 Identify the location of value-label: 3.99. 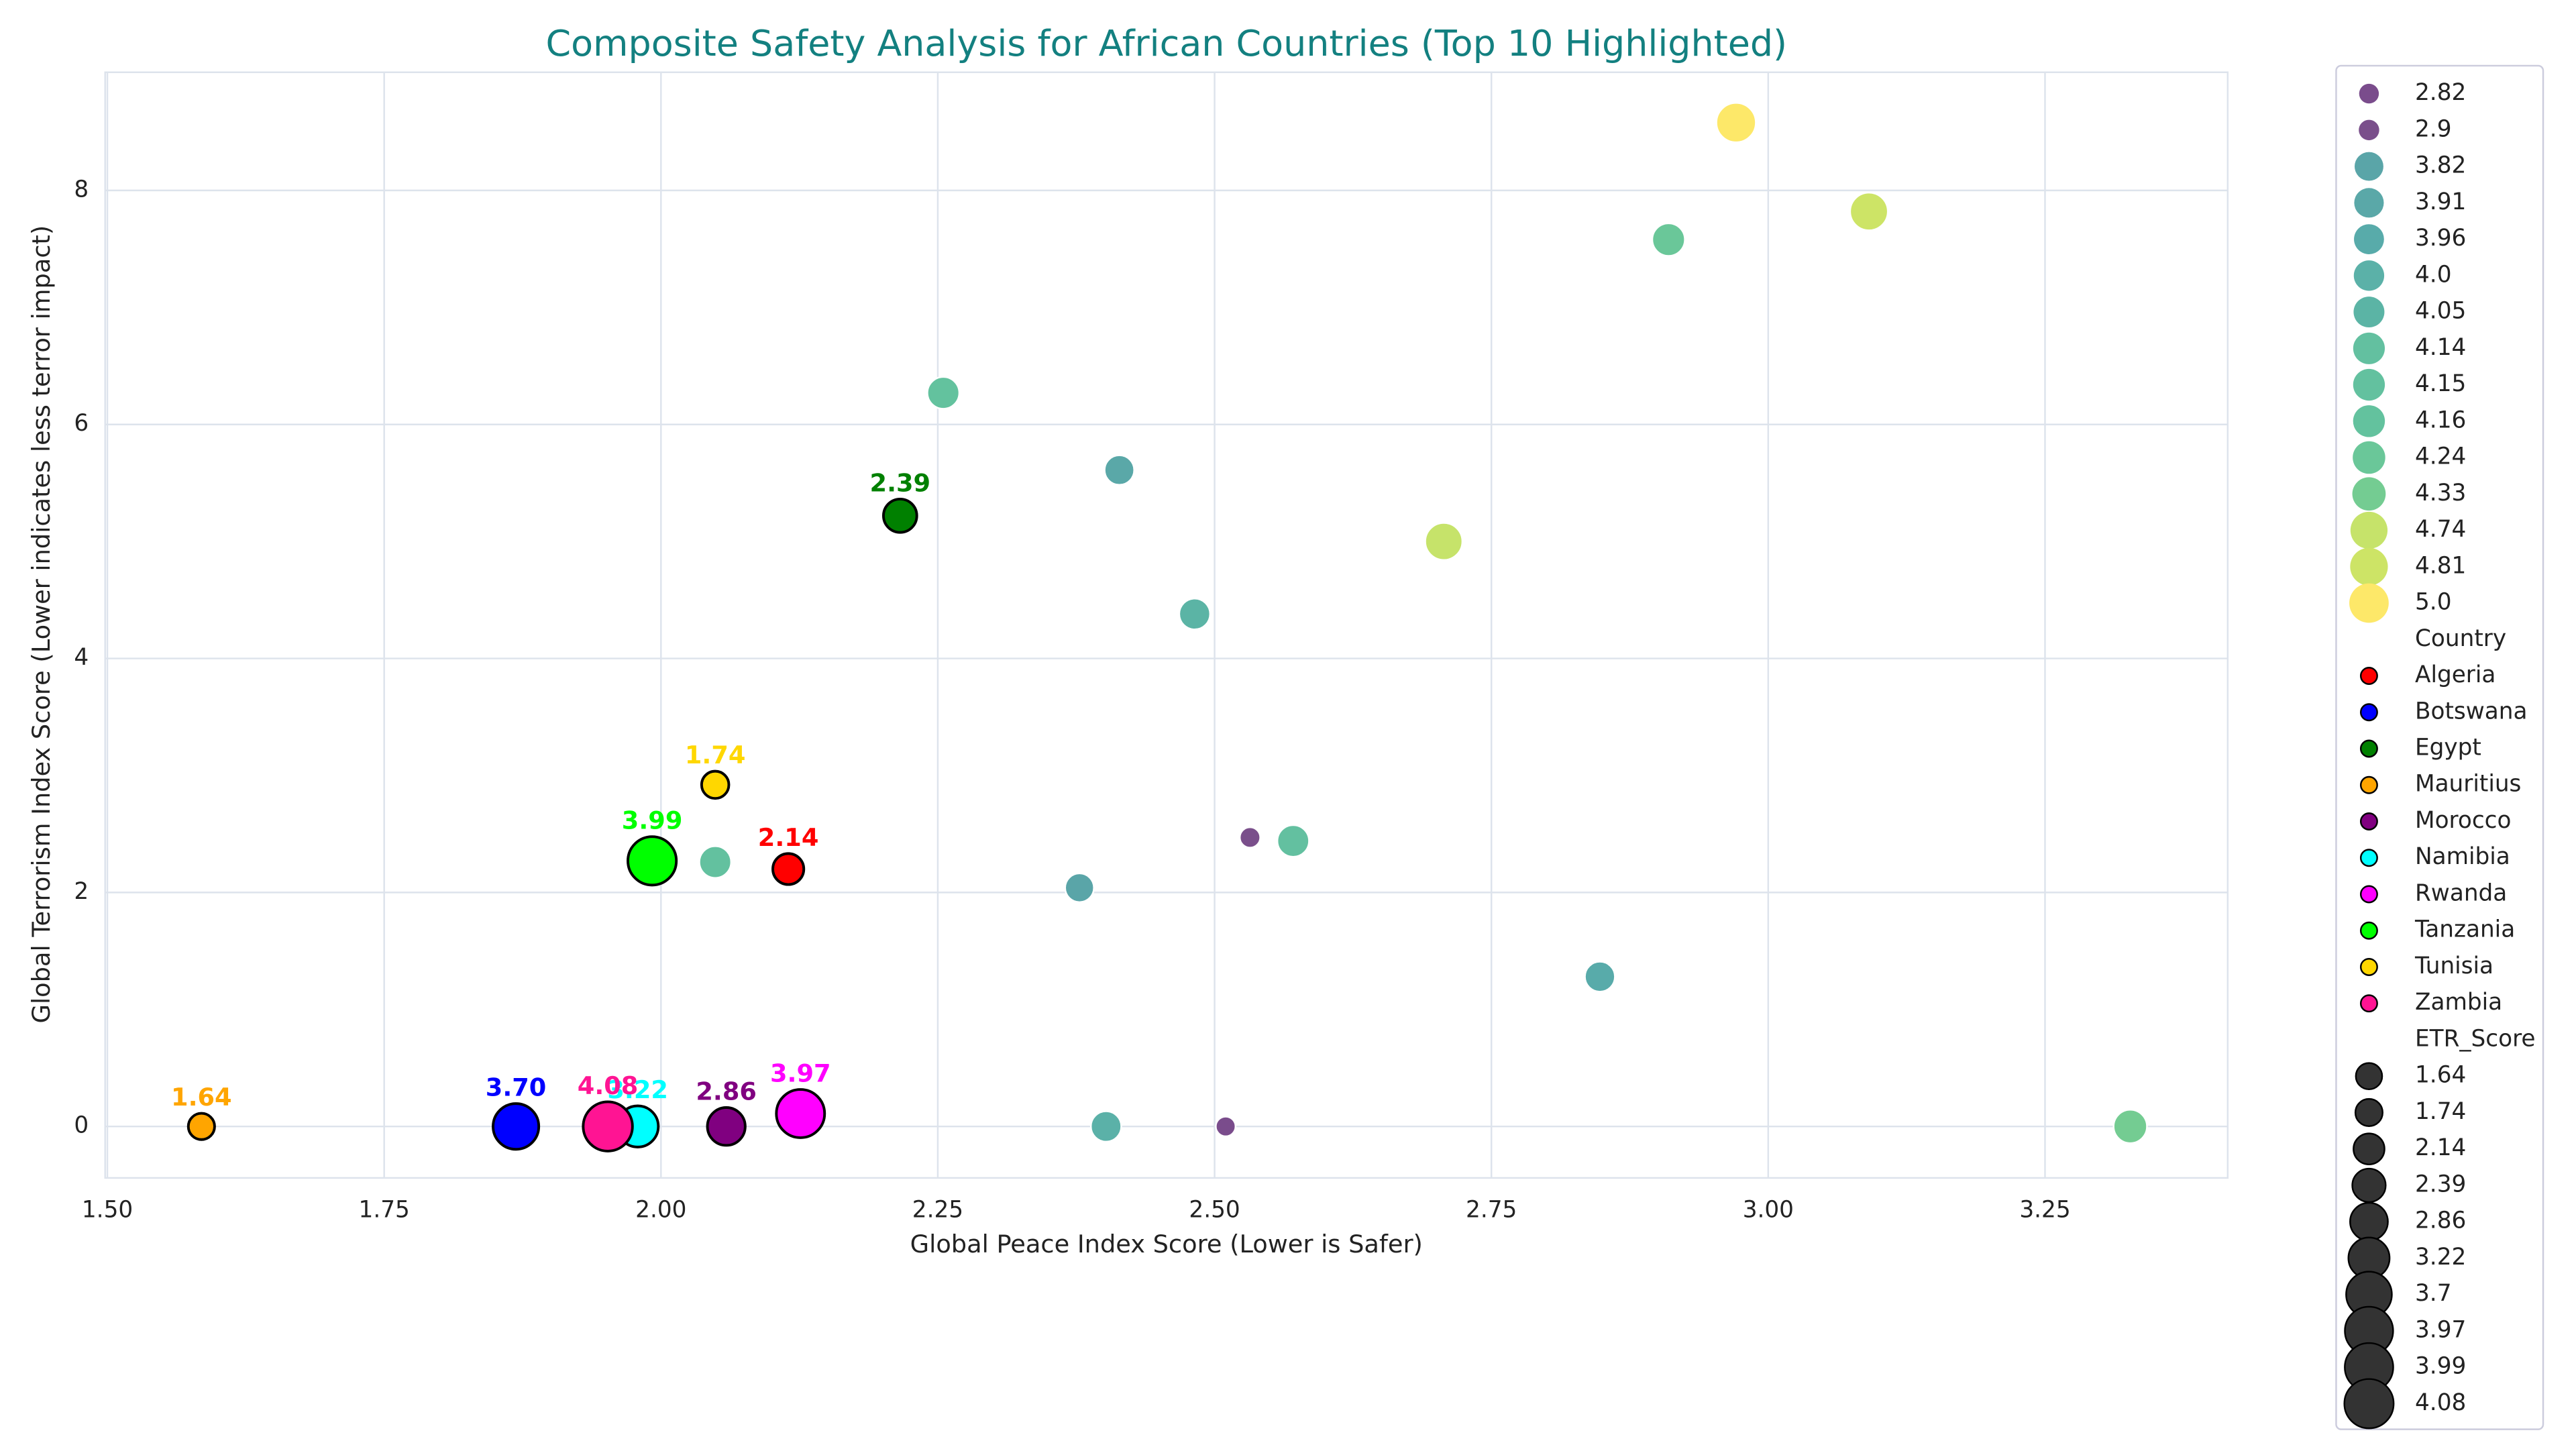
(652, 820).